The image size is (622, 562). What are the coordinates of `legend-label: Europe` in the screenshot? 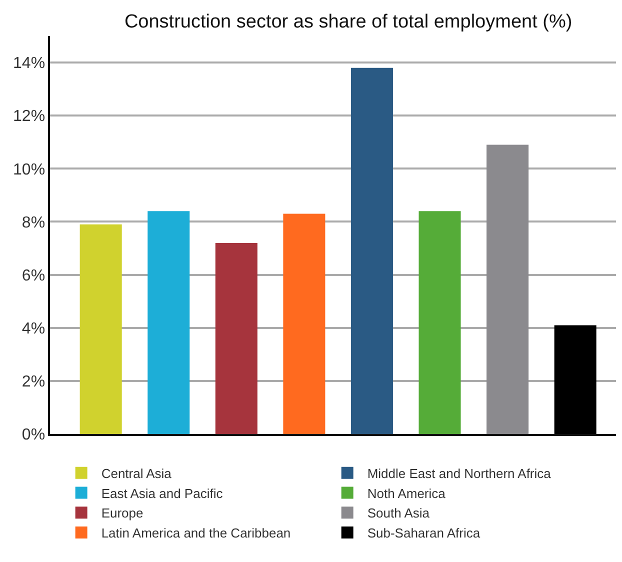 It's located at (122, 513).